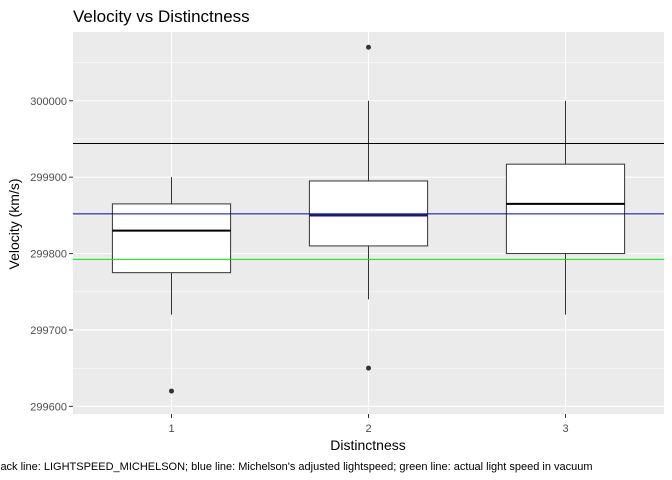 The width and height of the screenshot is (672, 480). I want to click on y-tick-label: 299800, so click(48, 255).